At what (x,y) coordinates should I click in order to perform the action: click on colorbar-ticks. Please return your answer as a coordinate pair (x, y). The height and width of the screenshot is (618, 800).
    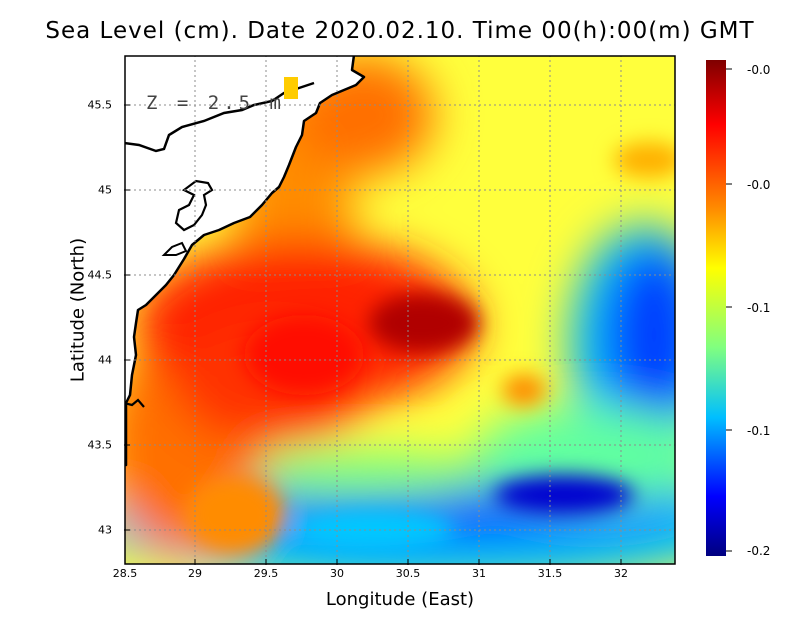
    Looking at the image, I should click on (729, 310).